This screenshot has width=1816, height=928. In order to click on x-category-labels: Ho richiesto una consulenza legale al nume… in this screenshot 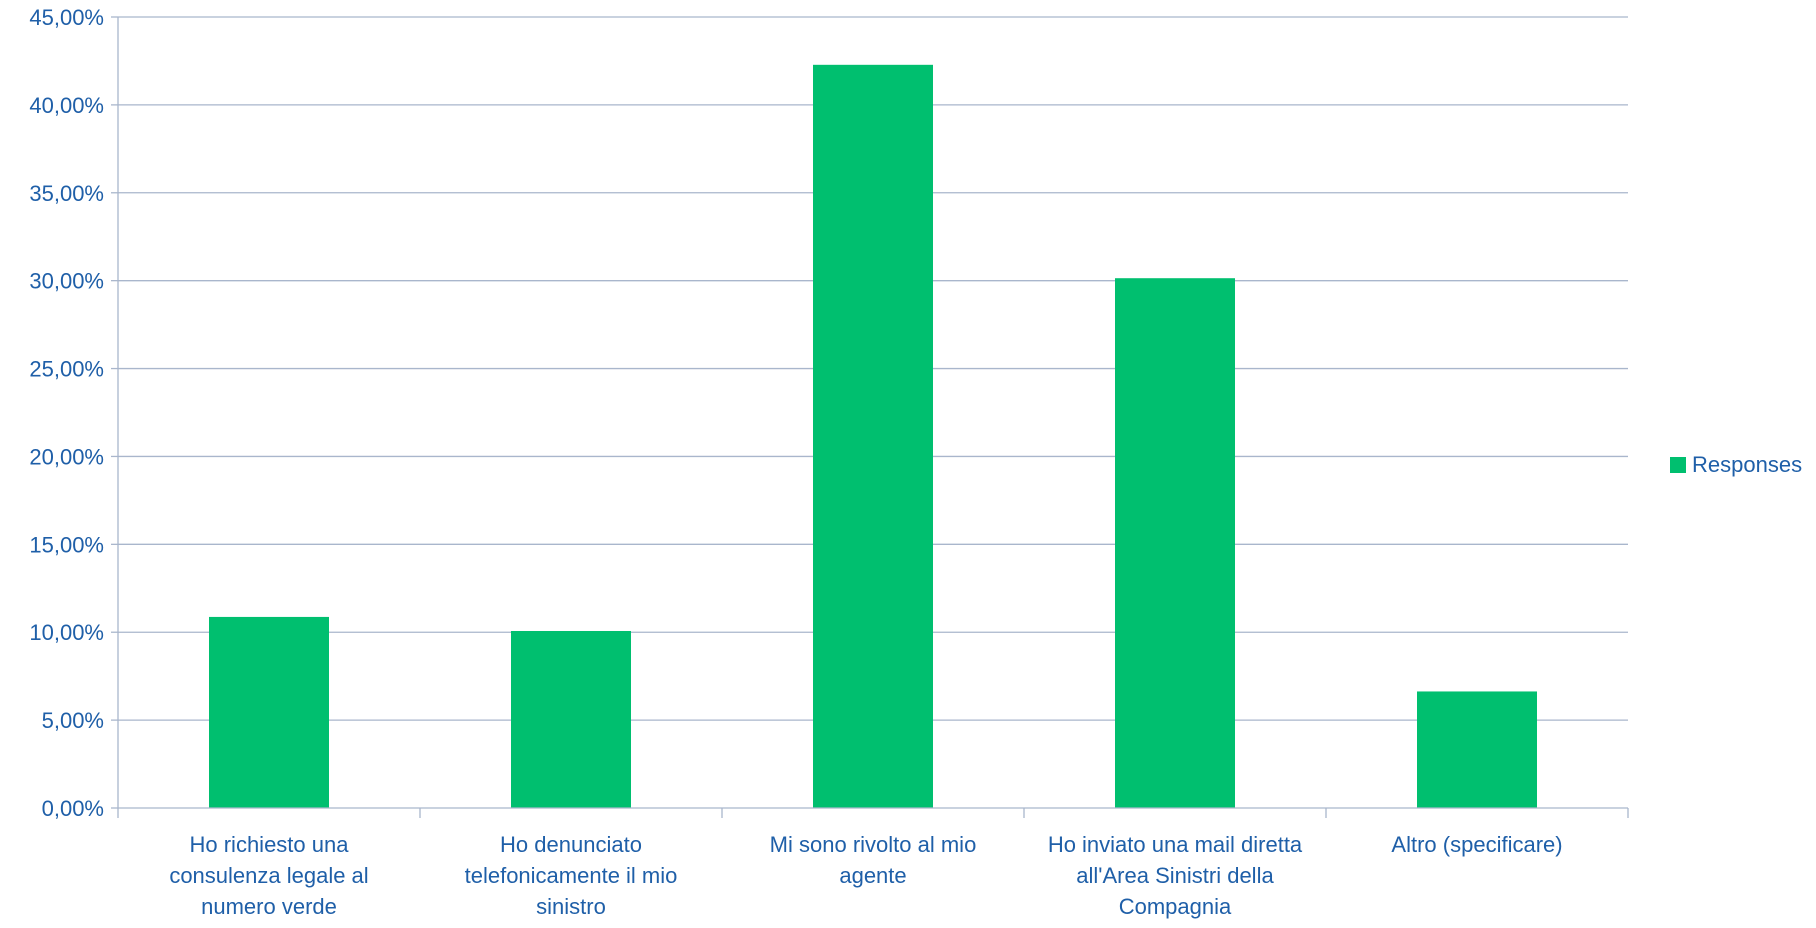, I will do `click(865, 875)`.